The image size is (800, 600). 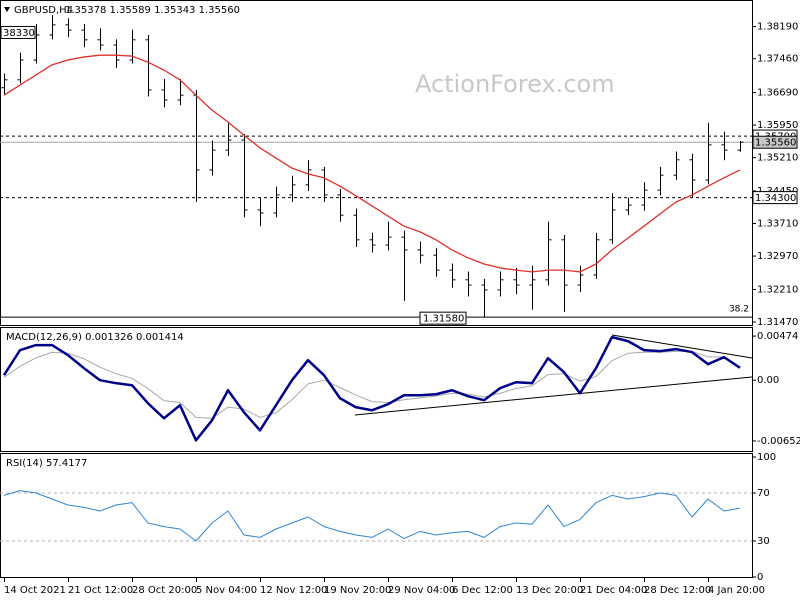 I want to click on y-tick-label: 0.00, so click(x=768, y=380).